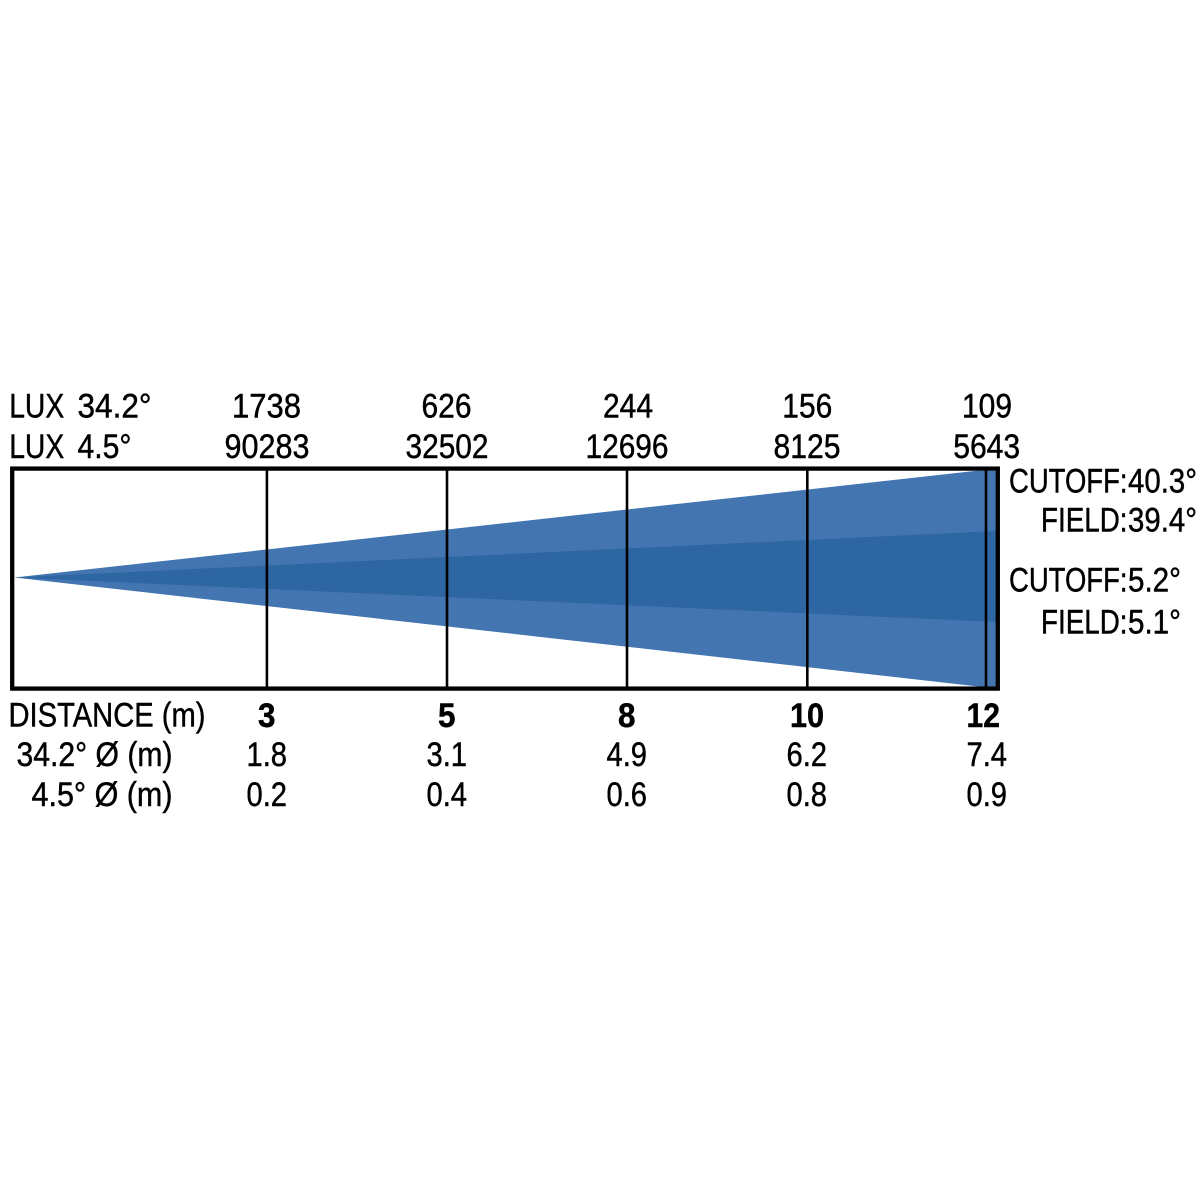 The width and height of the screenshot is (1200, 1200). What do you see at coordinates (267, 447) in the screenshot?
I see `svg-text: 90283` at bounding box center [267, 447].